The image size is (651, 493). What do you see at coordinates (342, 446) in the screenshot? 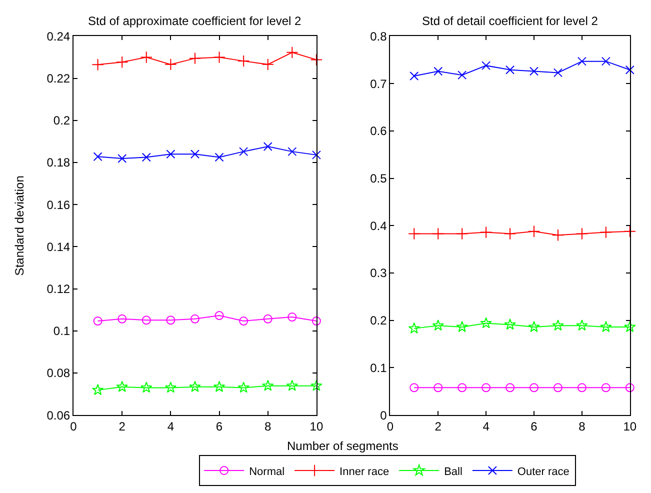
I see `x-axis-title: Number of segments` at bounding box center [342, 446].